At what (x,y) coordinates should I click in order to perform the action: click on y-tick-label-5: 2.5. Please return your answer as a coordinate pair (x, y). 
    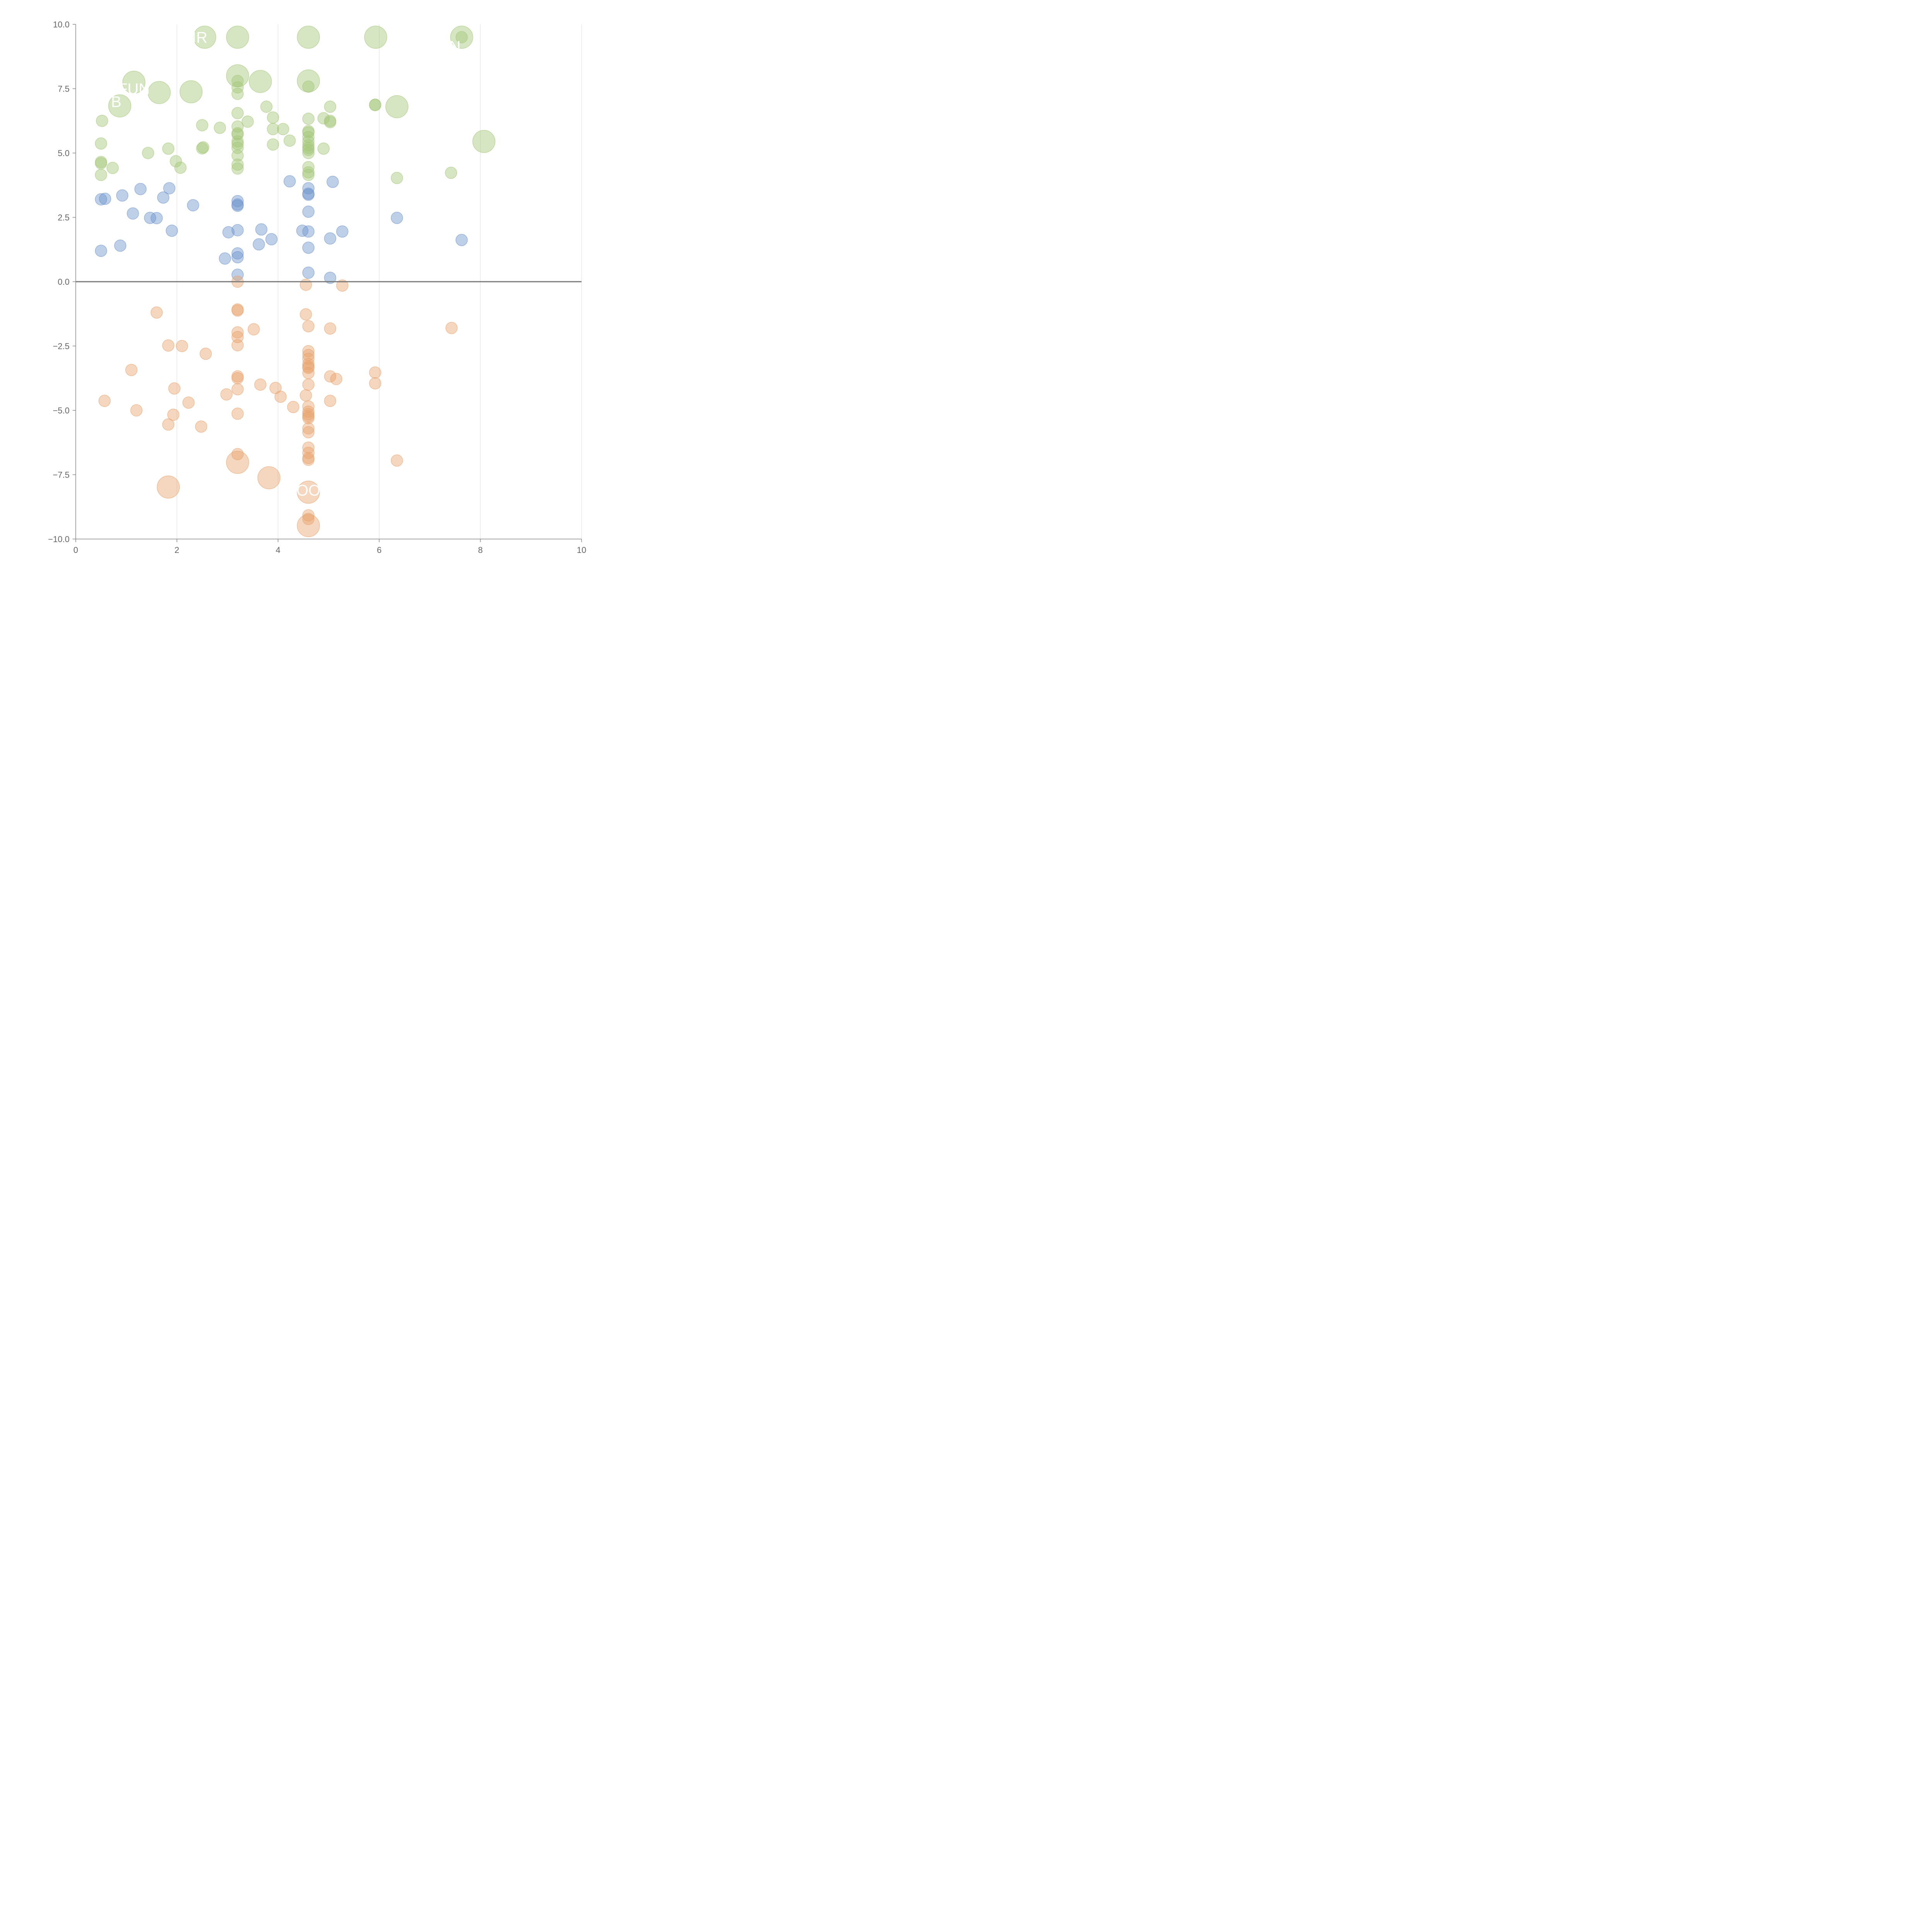
    Looking at the image, I should click on (64, 218).